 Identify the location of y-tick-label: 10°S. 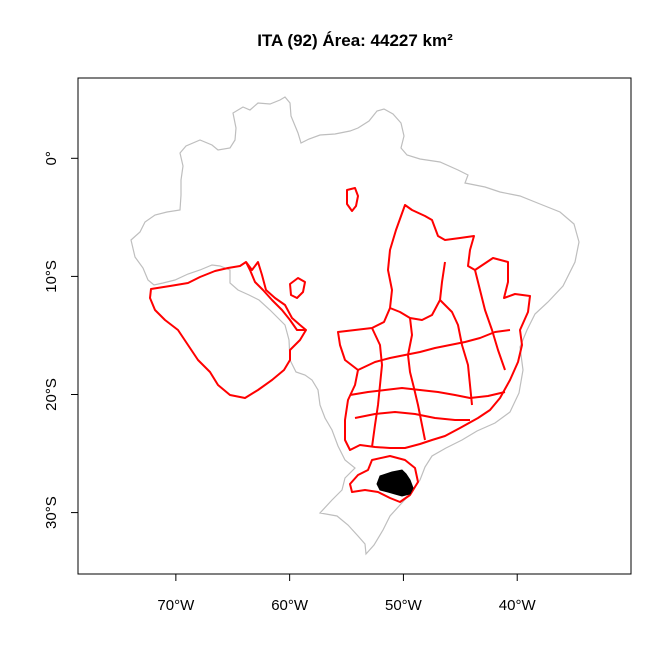
(51, 276).